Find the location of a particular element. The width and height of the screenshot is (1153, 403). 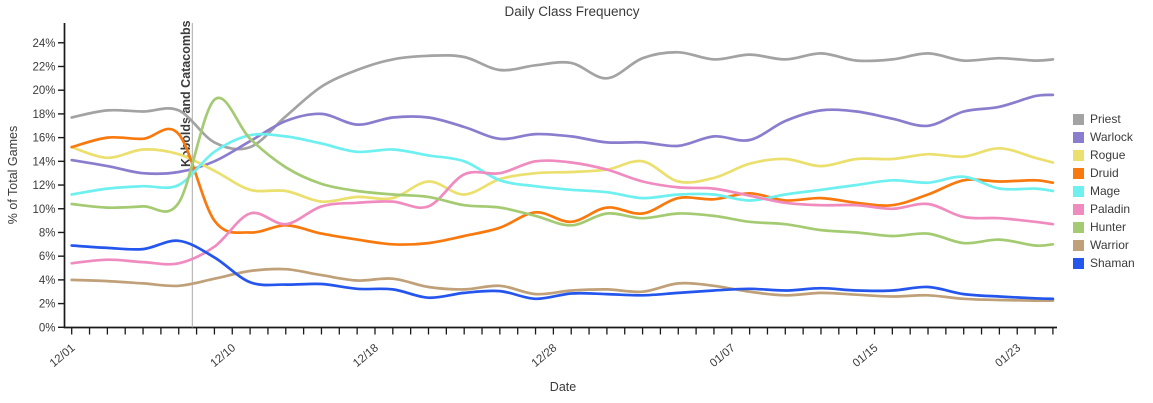

legend-swatch-hunter is located at coordinates (1078, 227).